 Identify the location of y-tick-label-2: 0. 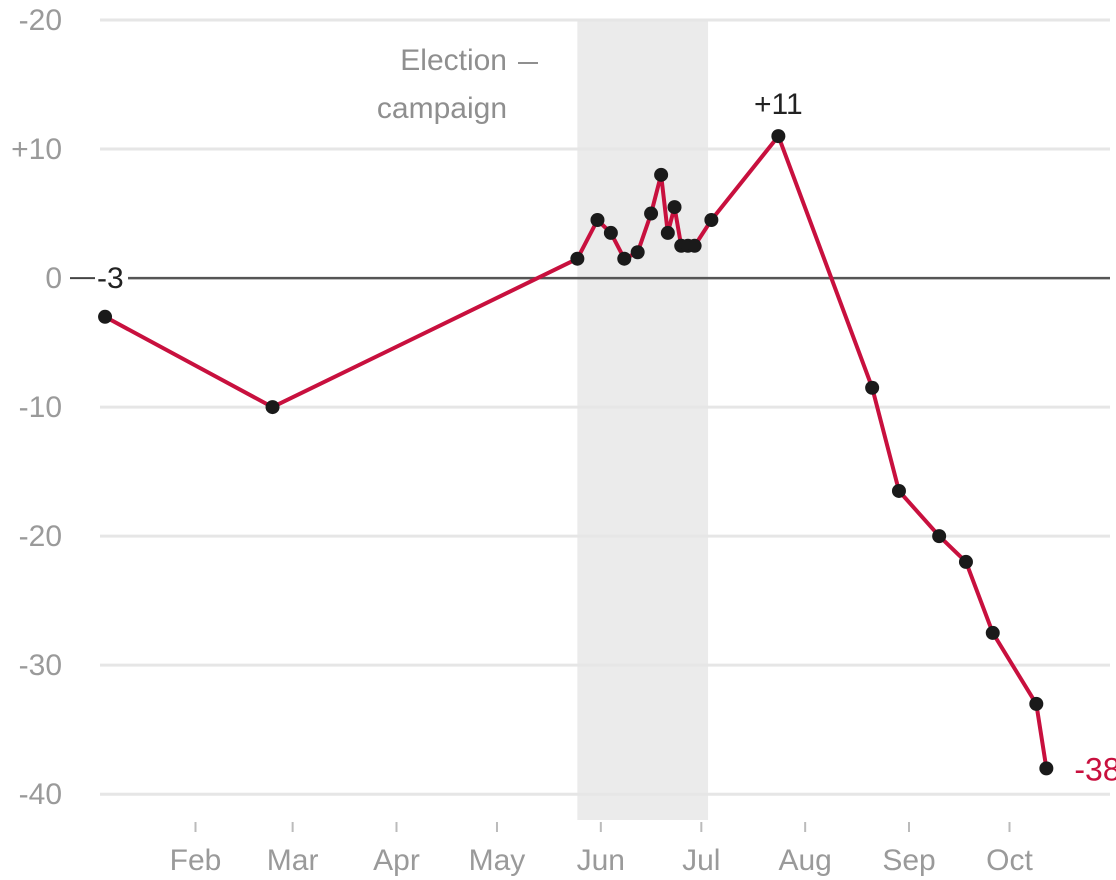
(53, 278).